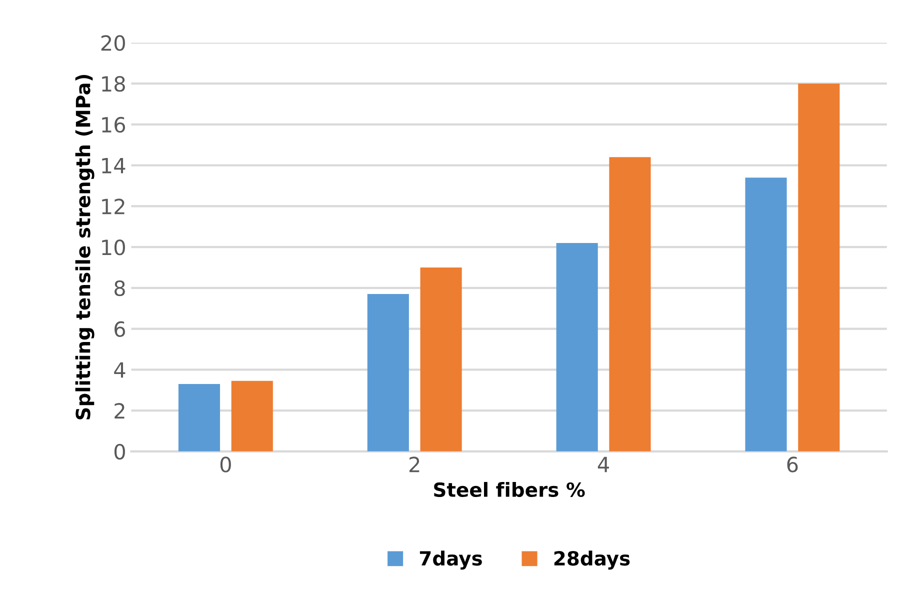 This screenshot has height=610, width=905. I want to click on y-tick-label: 14, so click(114, 166).